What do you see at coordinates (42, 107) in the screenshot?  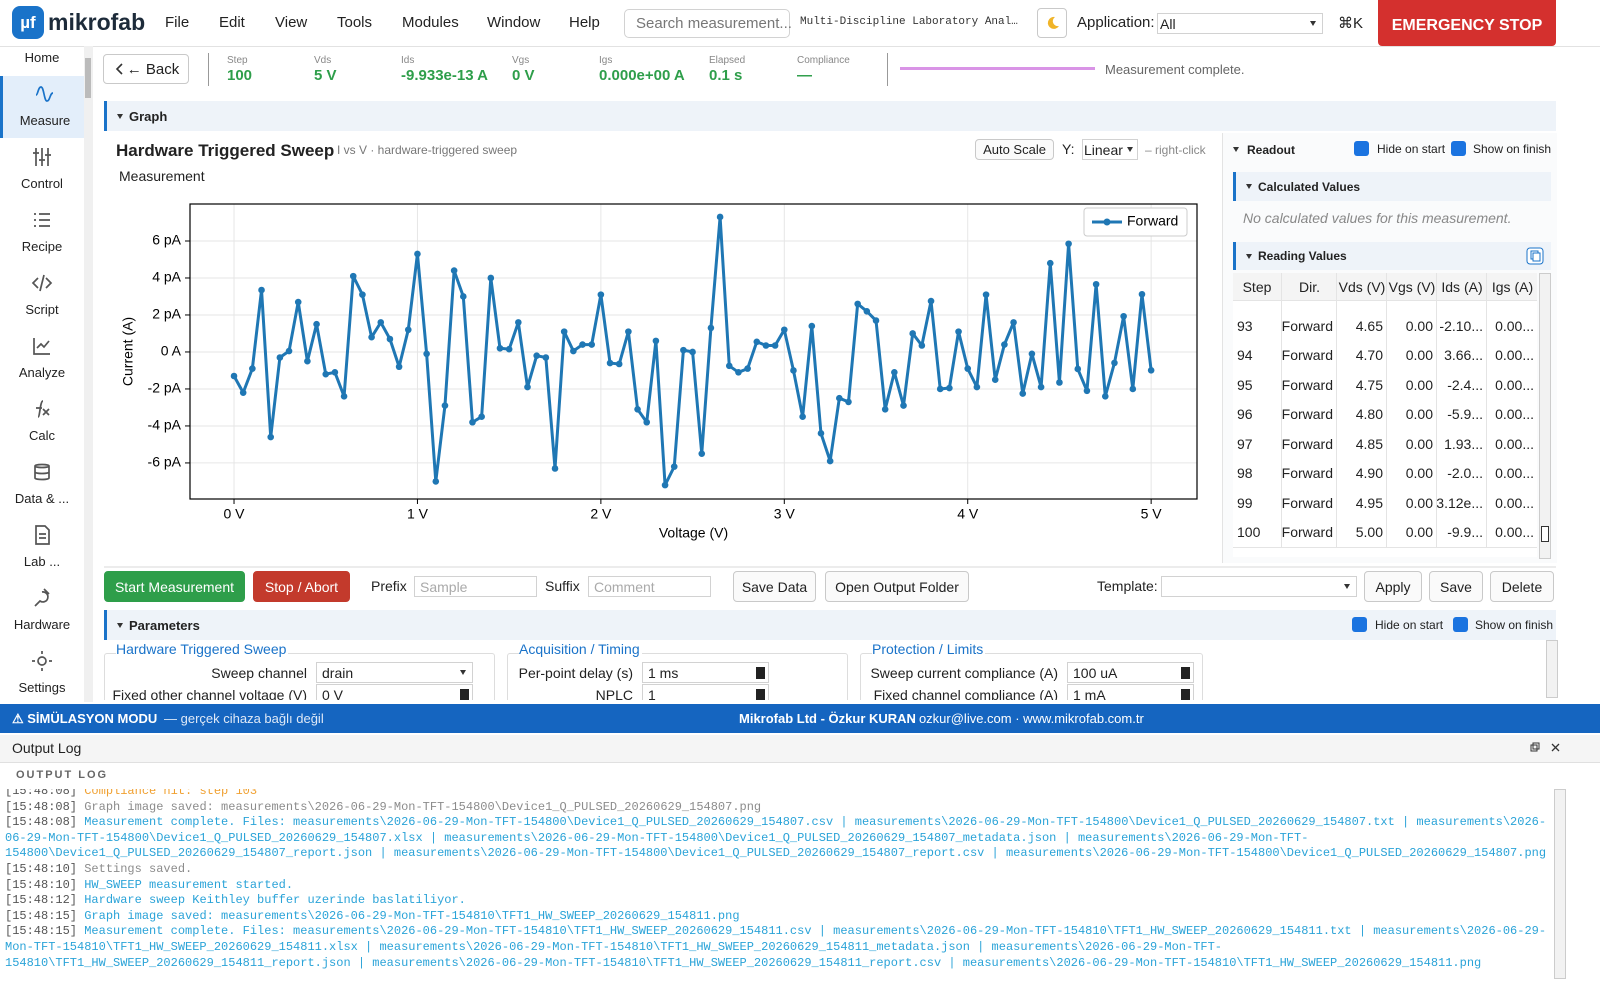 I see `nav-item: Measure` at bounding box center [42, 107].